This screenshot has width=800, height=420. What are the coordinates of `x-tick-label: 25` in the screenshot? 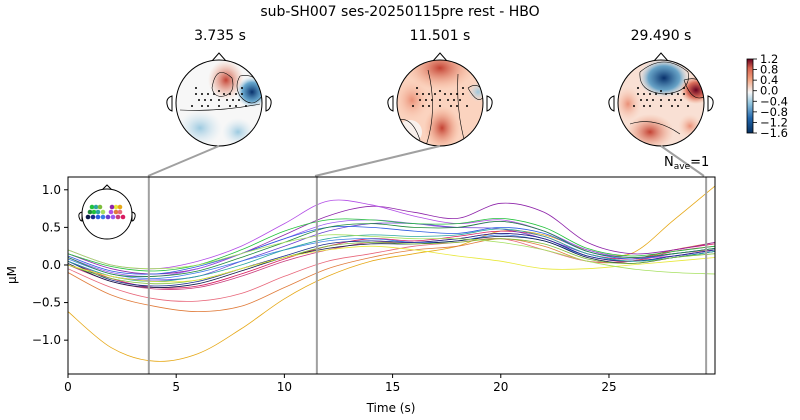 It's located at (608, 387).